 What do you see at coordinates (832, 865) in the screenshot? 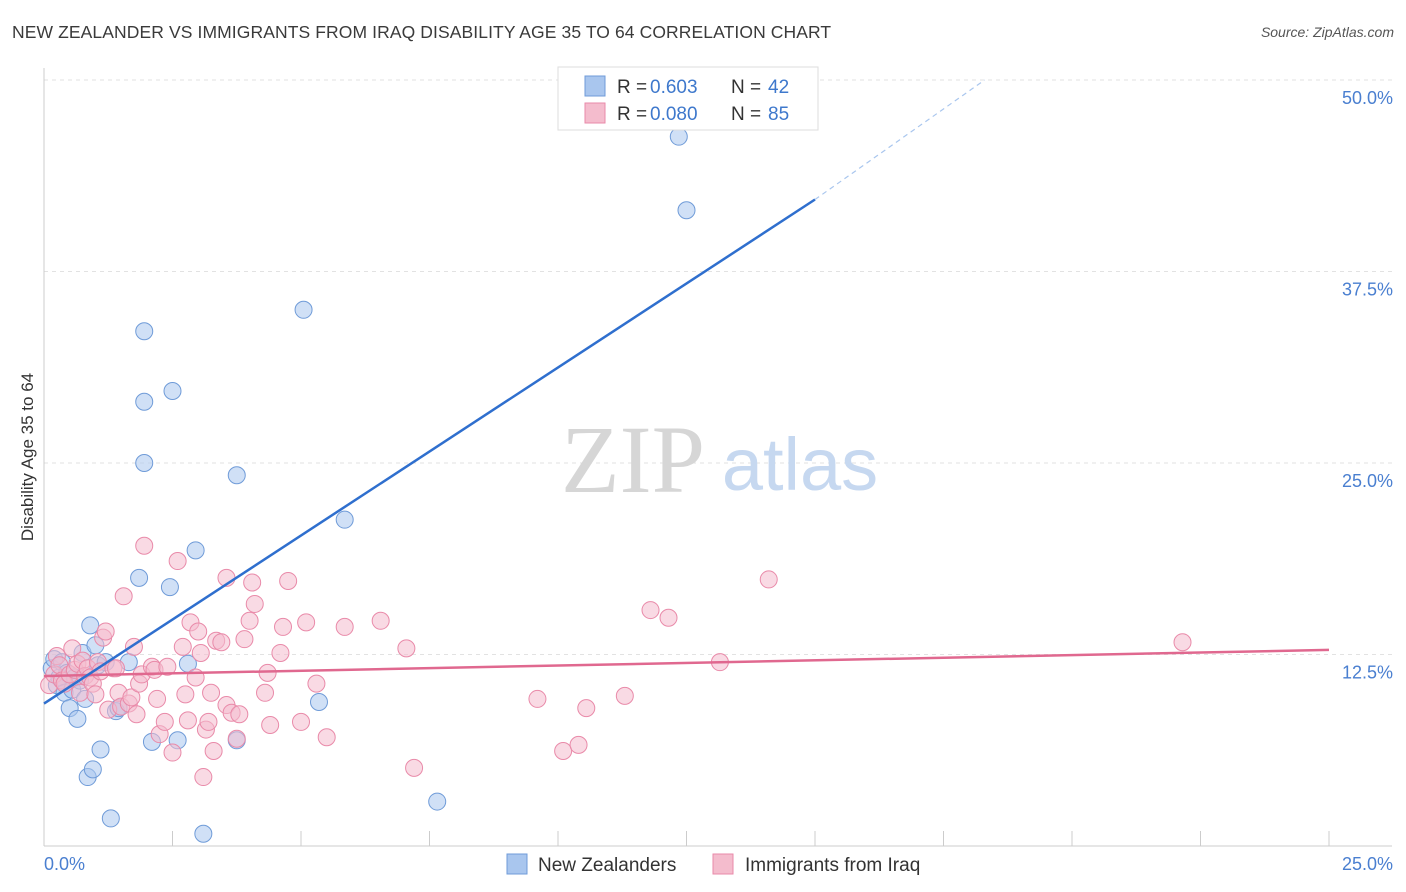
I see `bottom-legend-label-pink: Immigrants from Iraq` at bounding box center [832, 865].